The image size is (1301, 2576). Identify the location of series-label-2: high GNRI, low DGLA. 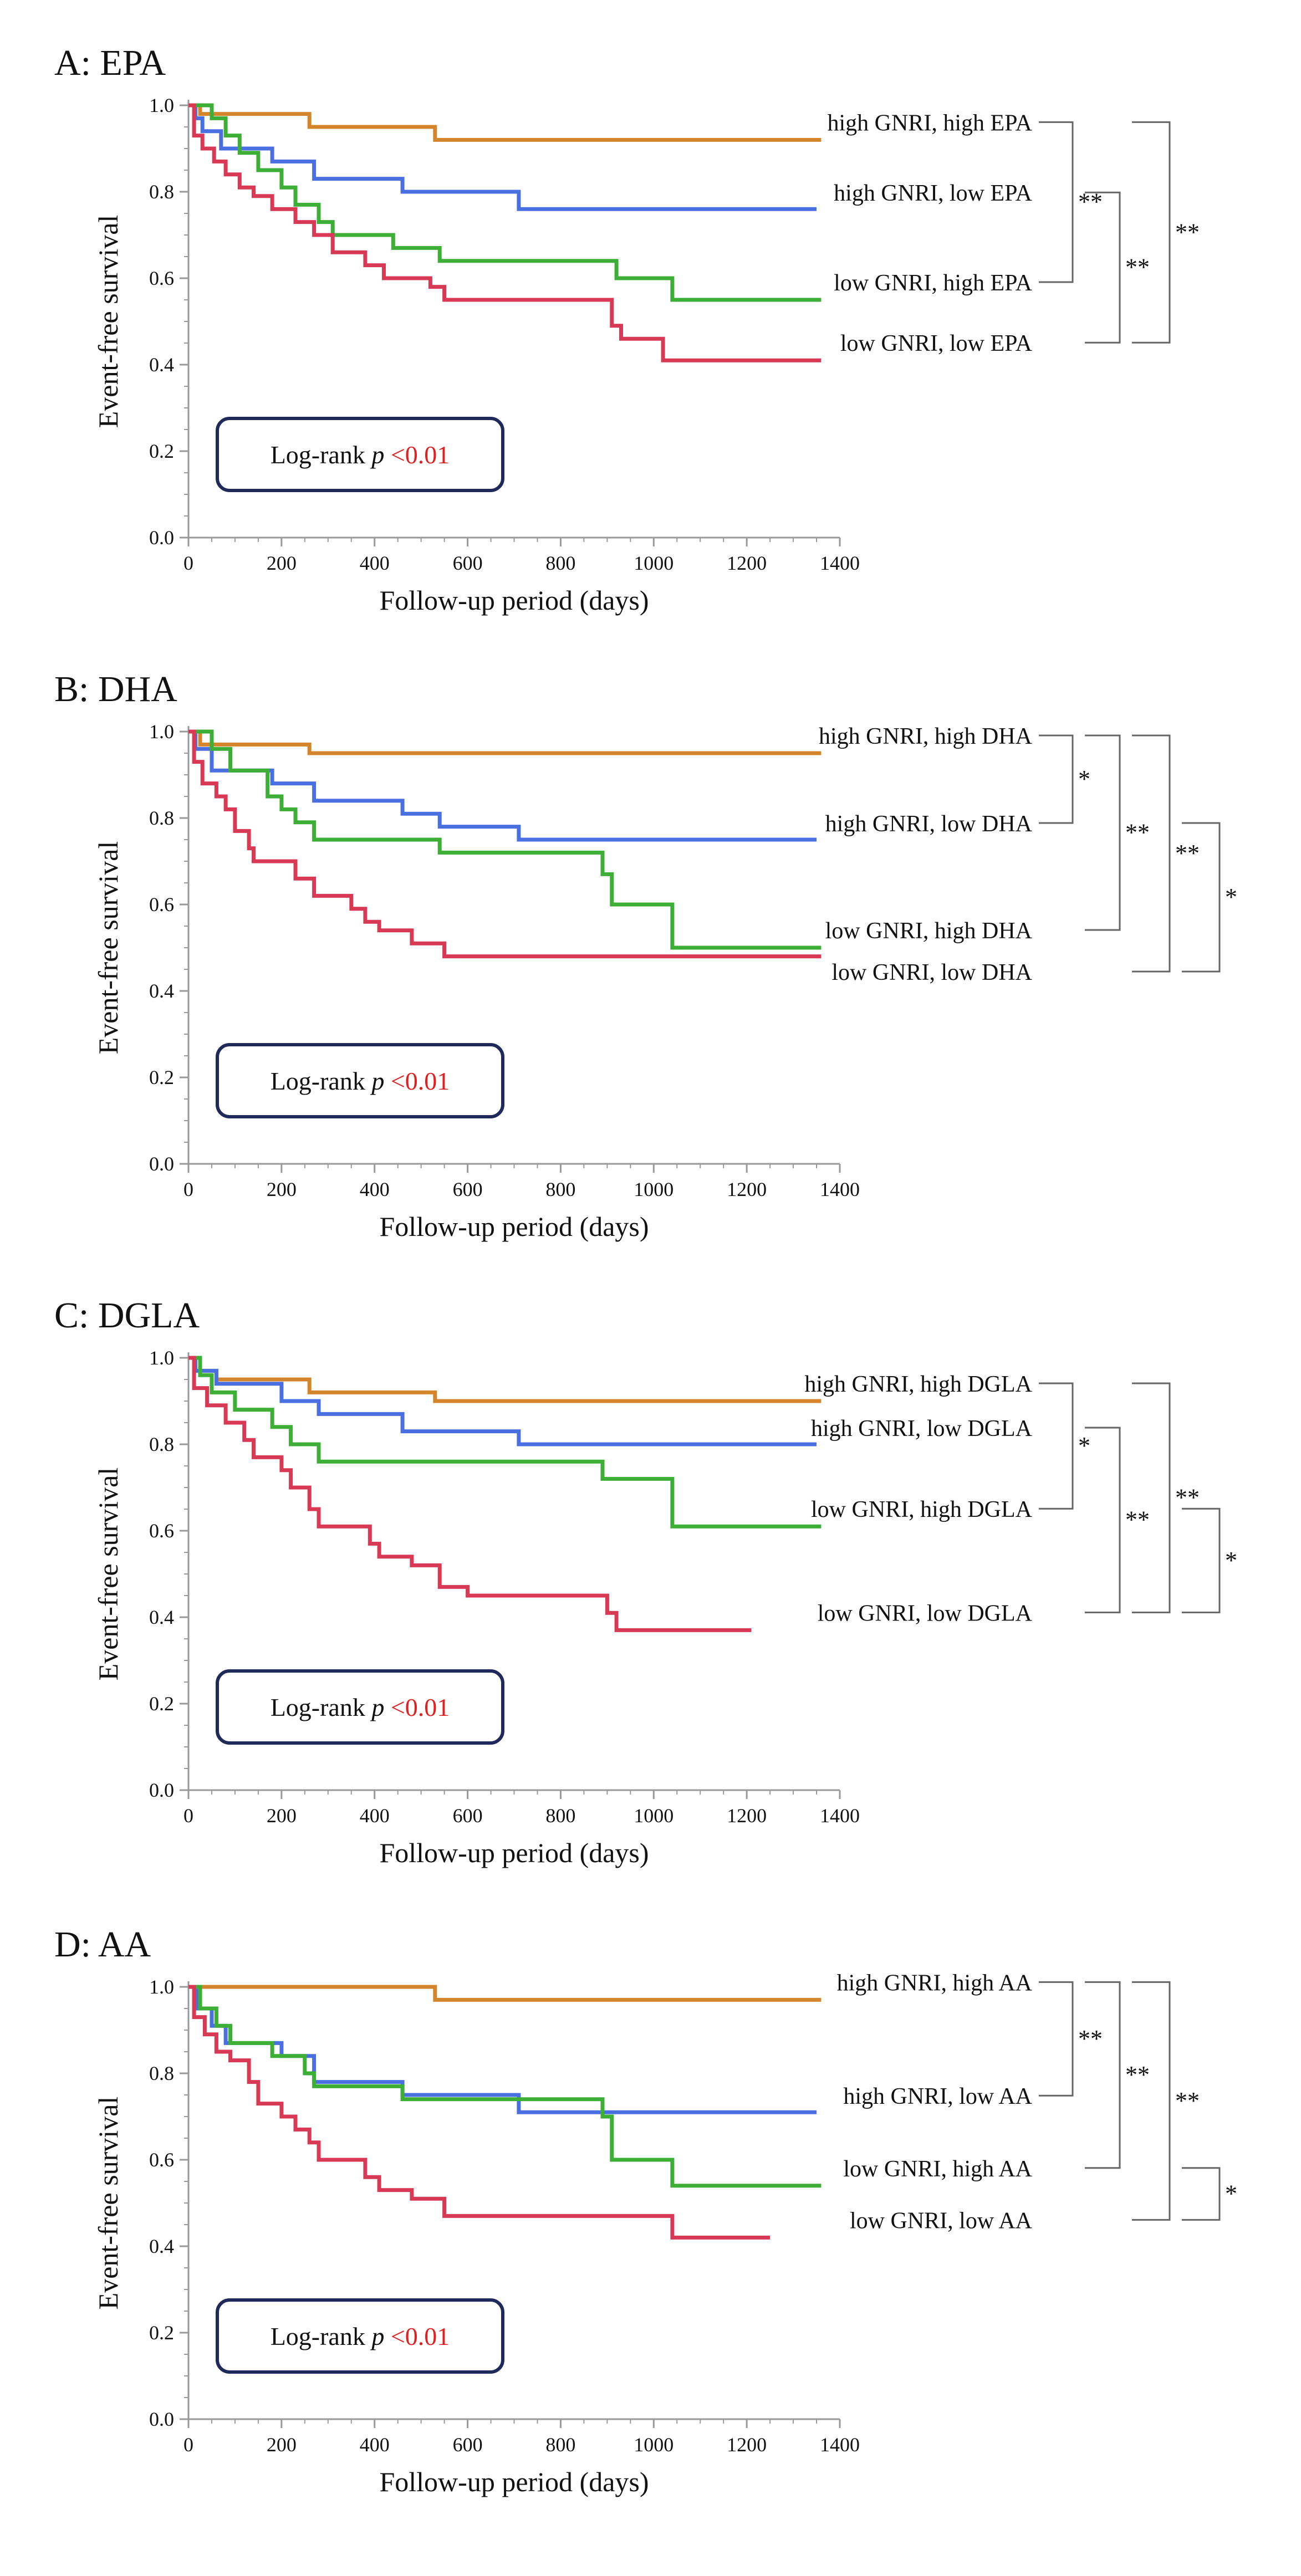
(922, 1429).